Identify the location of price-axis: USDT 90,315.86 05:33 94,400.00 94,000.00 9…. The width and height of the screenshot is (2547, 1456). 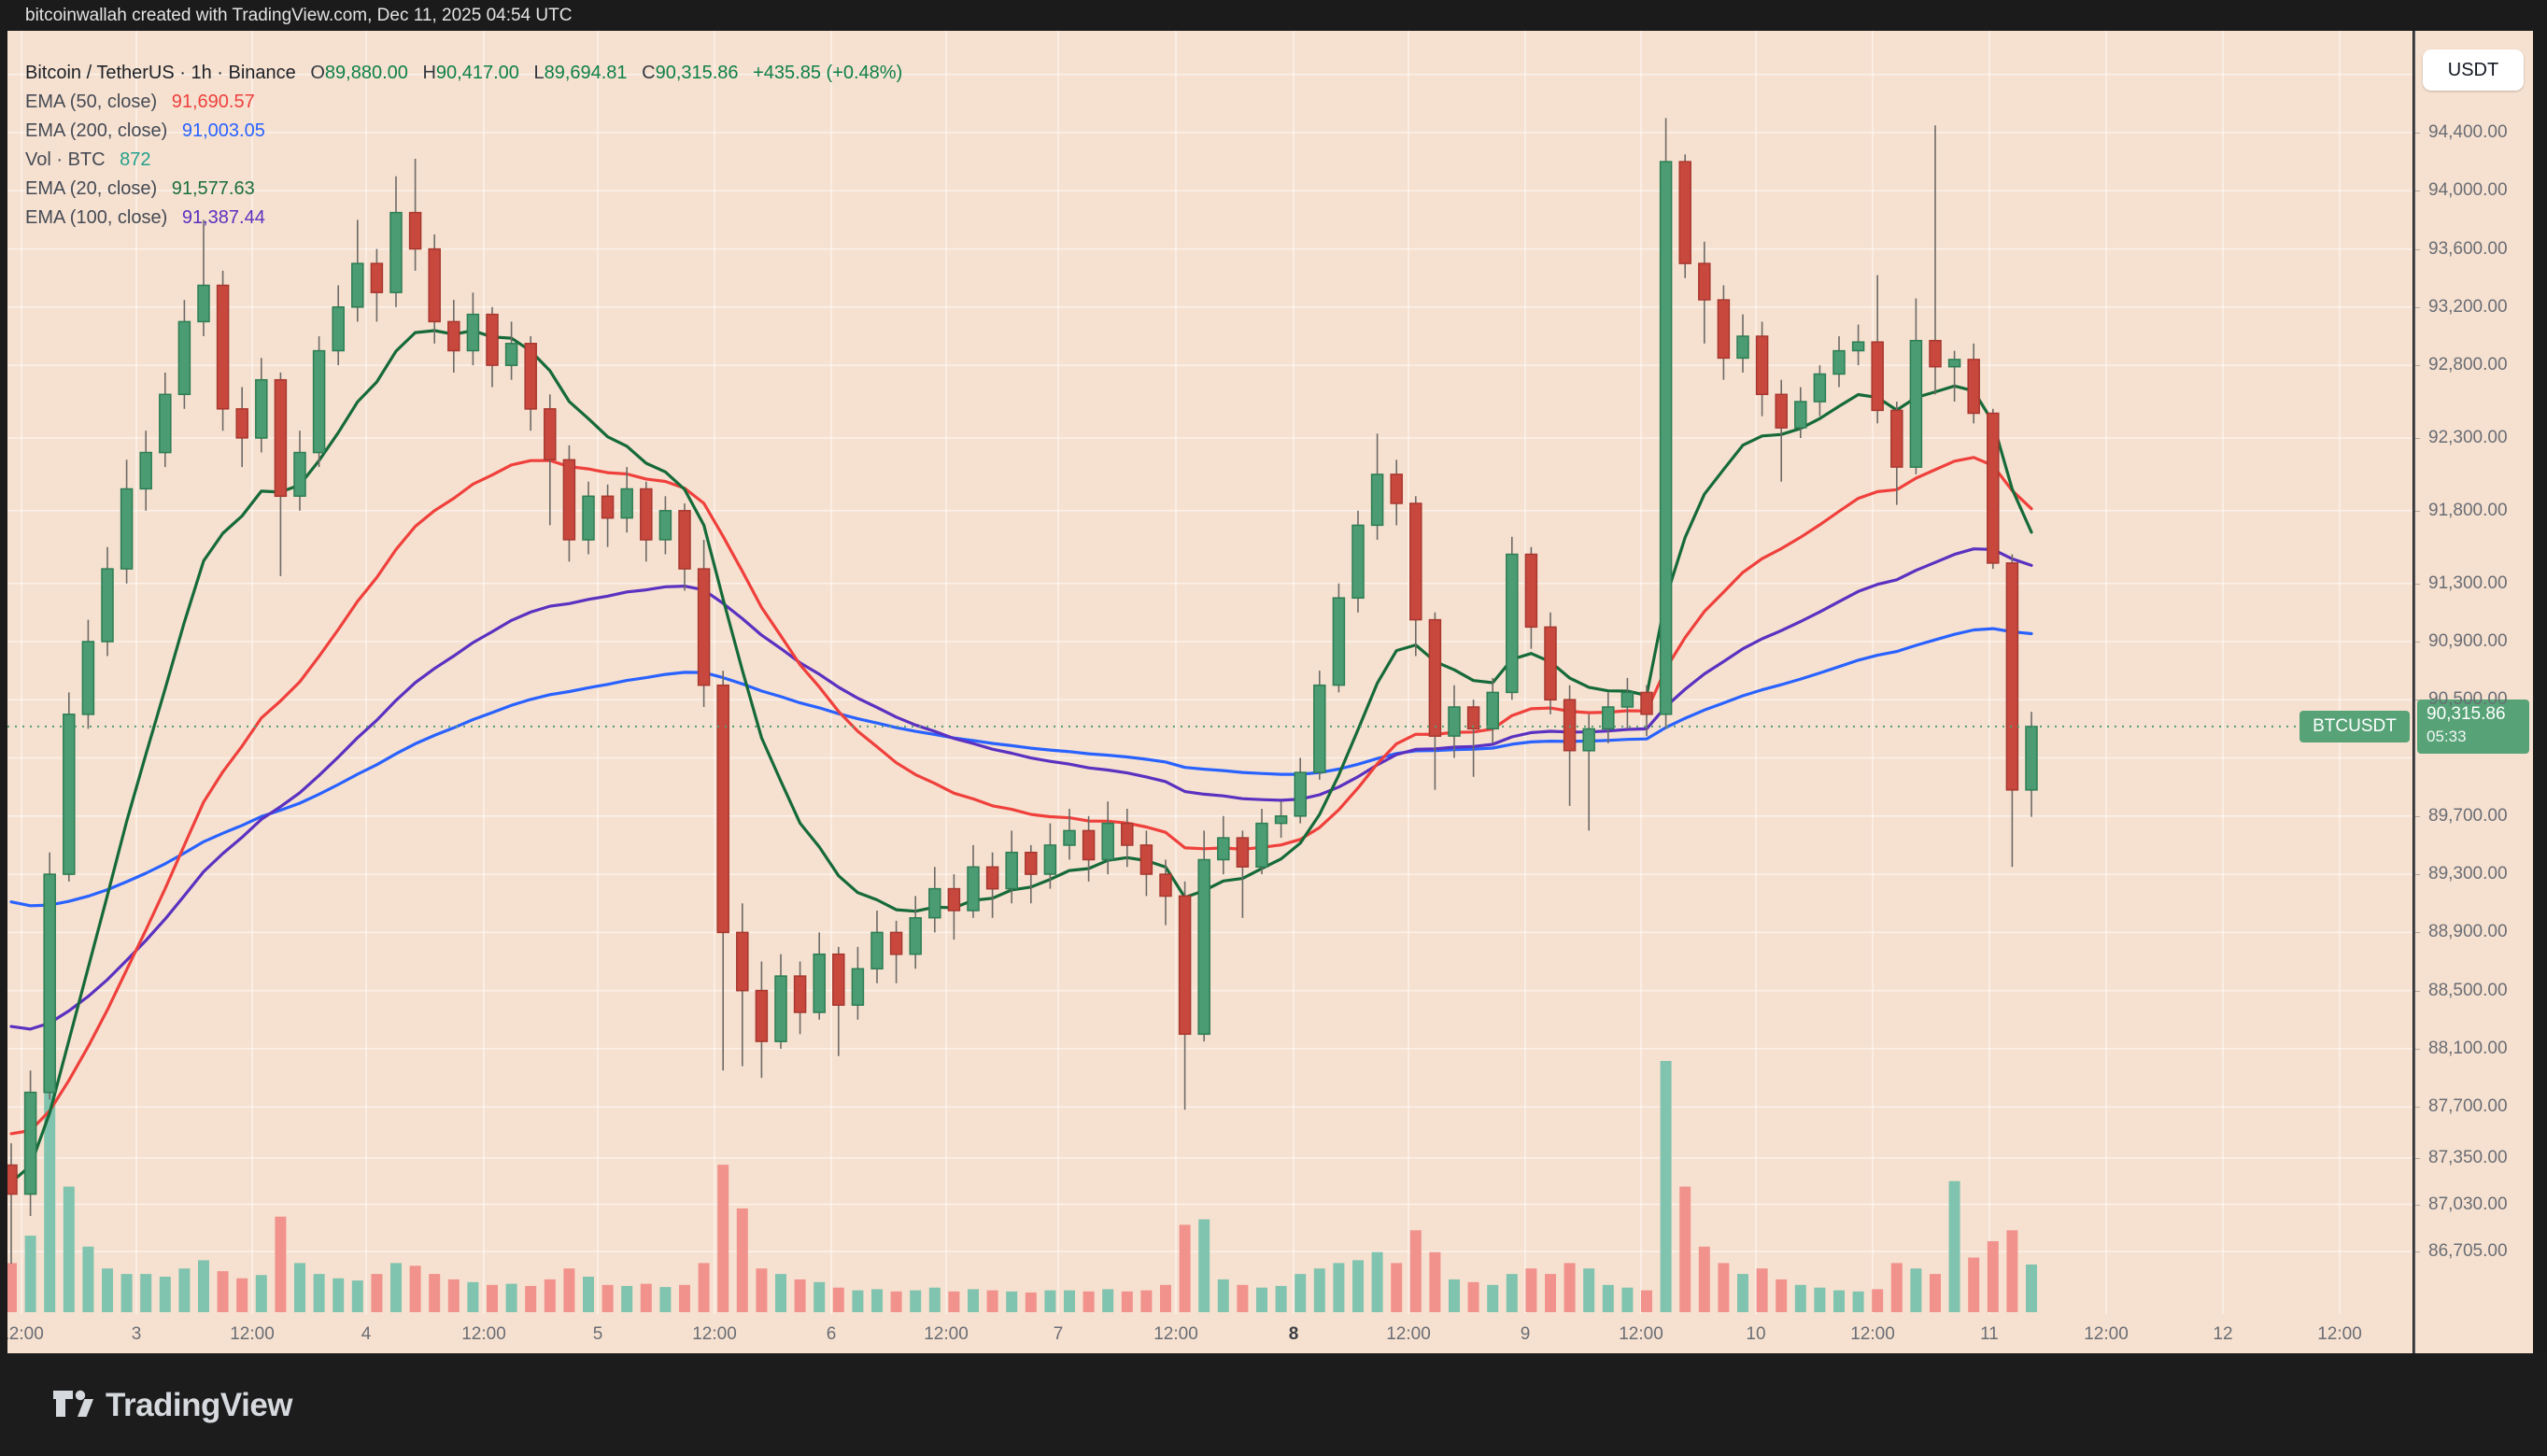
(2473, 692).